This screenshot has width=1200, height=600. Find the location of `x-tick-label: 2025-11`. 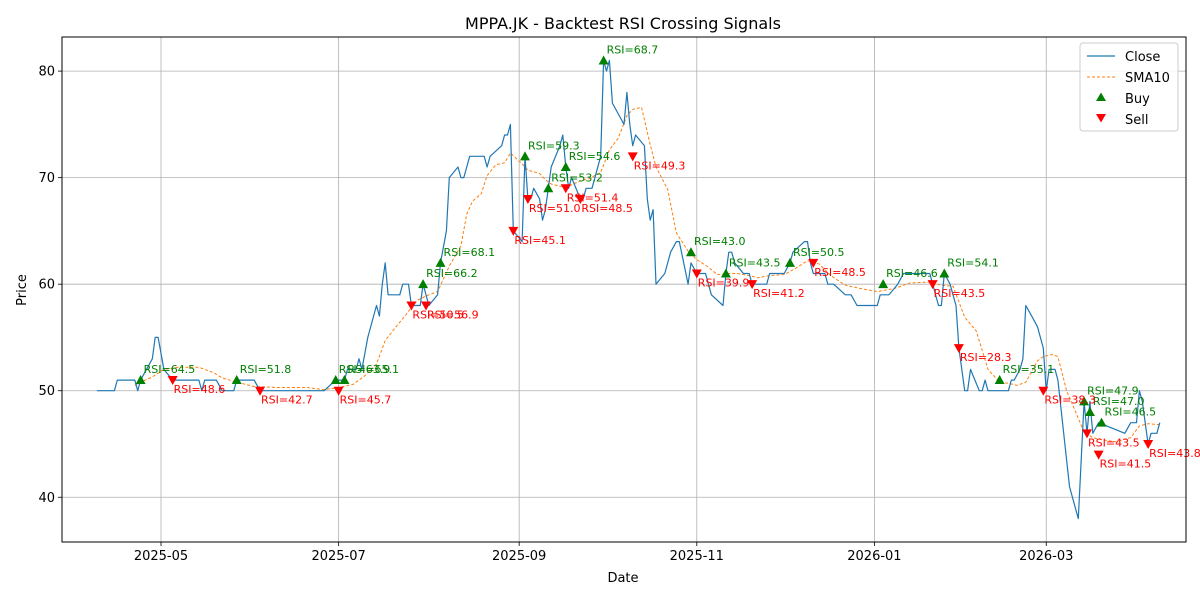

x-tick-label: 2025-11 is located at coordinates (697, 556).